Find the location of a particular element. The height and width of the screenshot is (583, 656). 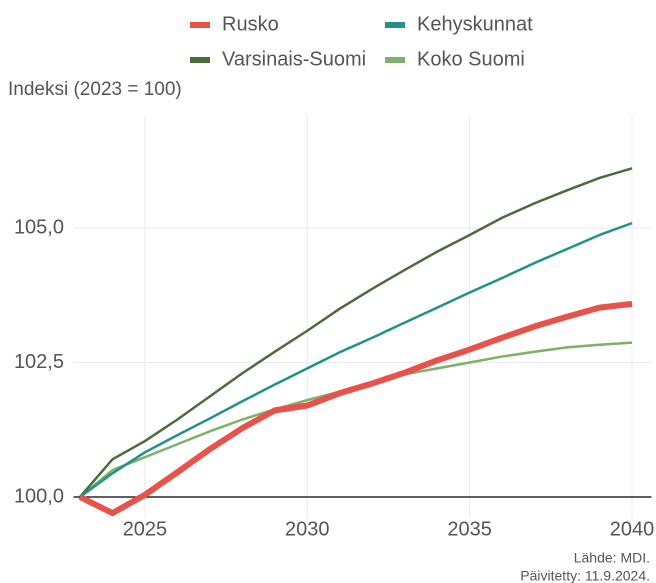

y-tick-label: 100,0 is located at coordinates (39, 496).